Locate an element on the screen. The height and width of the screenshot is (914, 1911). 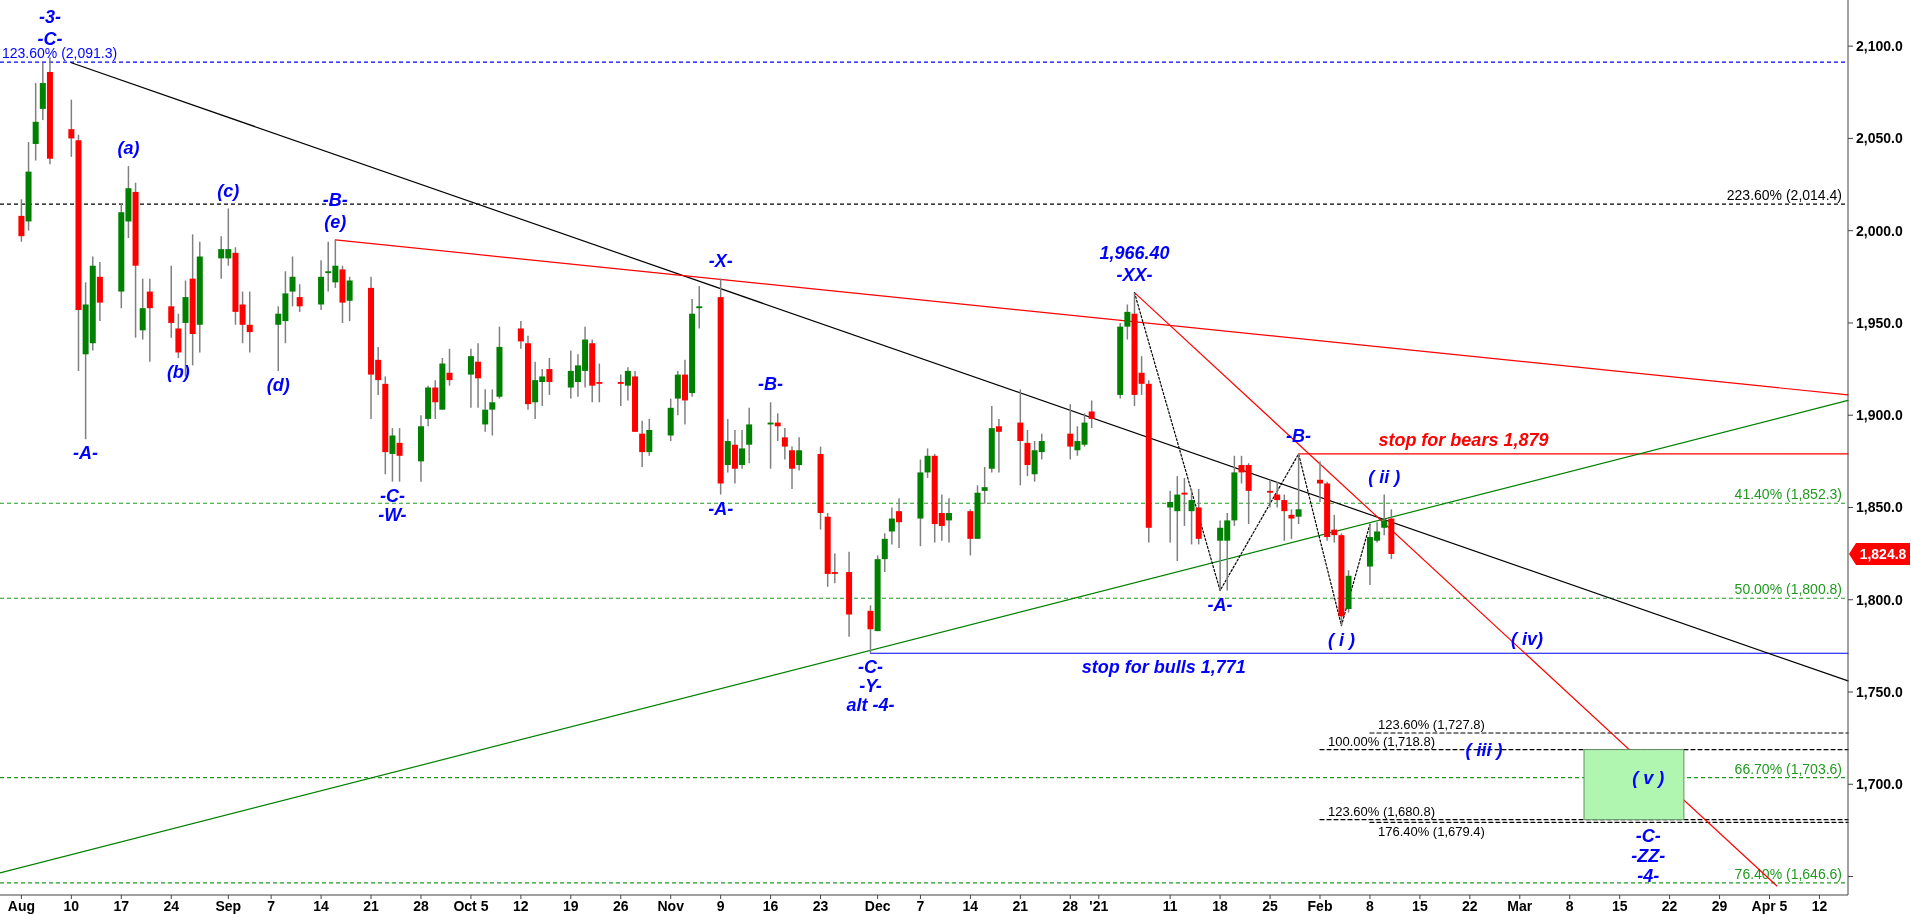
ref-line-label: 123.60% (2,091.3) is located at coordinates (60, 53).